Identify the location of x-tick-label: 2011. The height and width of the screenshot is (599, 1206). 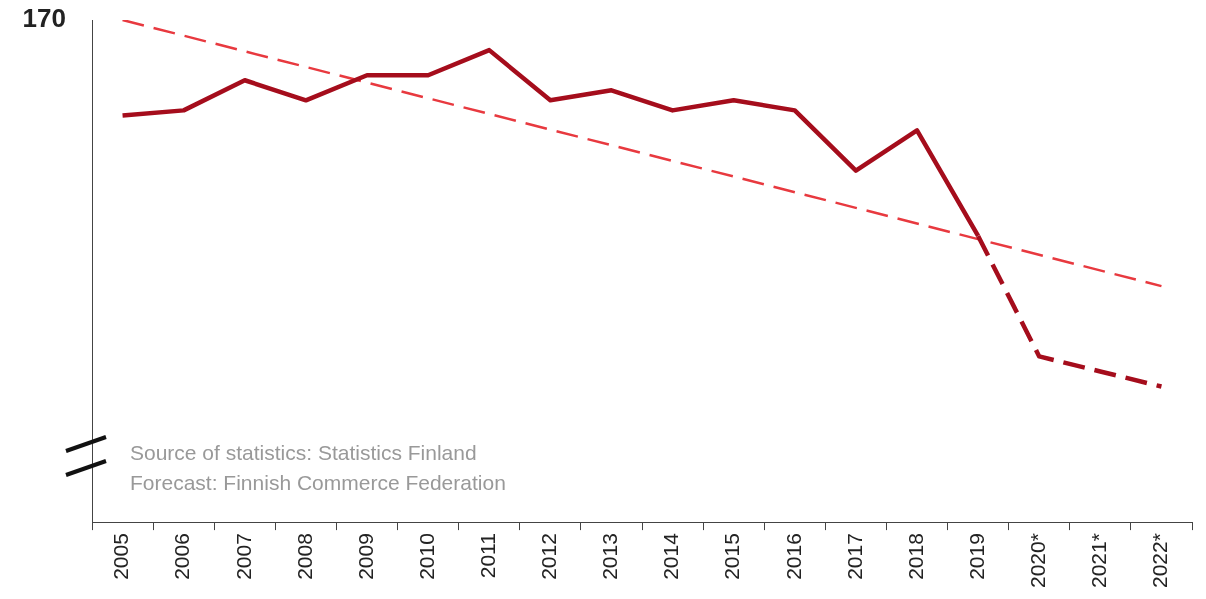
(488, 556).